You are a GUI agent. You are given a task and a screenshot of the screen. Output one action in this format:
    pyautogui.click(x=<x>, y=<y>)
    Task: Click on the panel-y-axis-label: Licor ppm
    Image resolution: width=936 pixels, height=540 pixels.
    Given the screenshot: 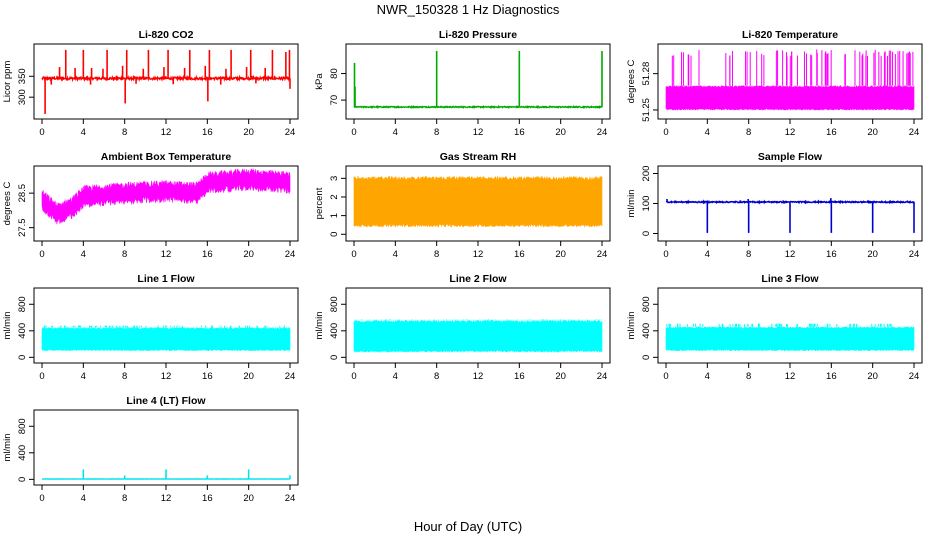 What is the action you would take?
    pyautogui.click(x=7, y=82)
    